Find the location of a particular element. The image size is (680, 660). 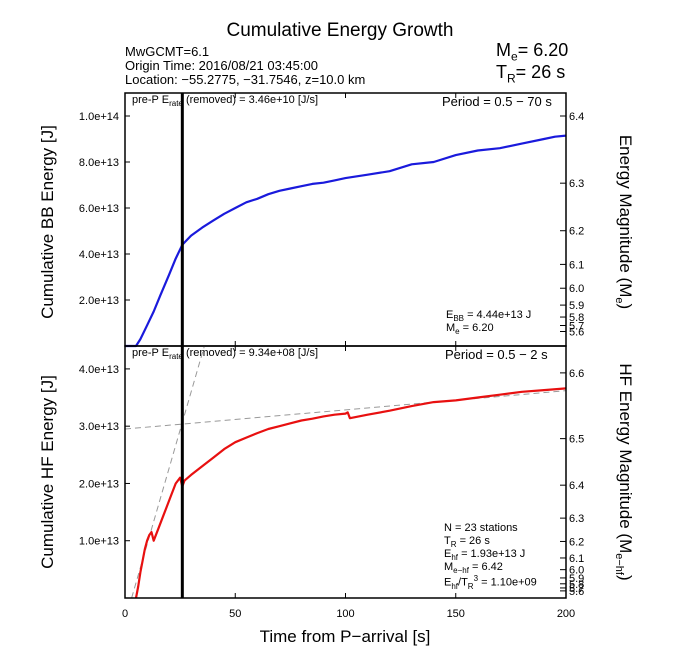

top-ebb-sub: BB is located at coordinates (459, 319).